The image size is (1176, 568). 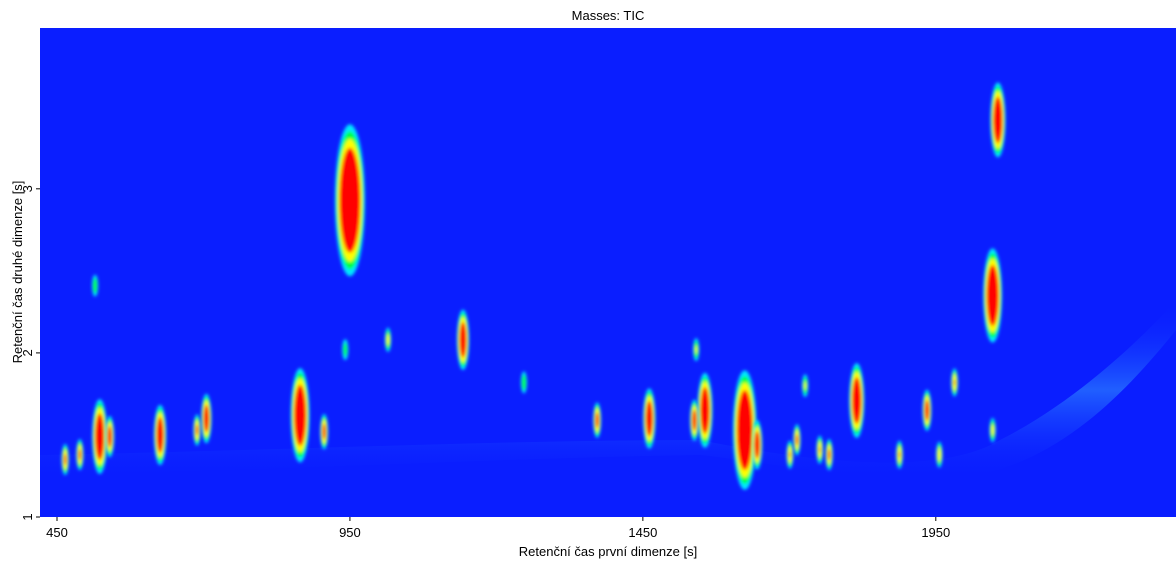 What do you see at coordinates (642, 532) in the screenshot?
I see `x-tick-label: 1450` at bounding box center [642, 532].